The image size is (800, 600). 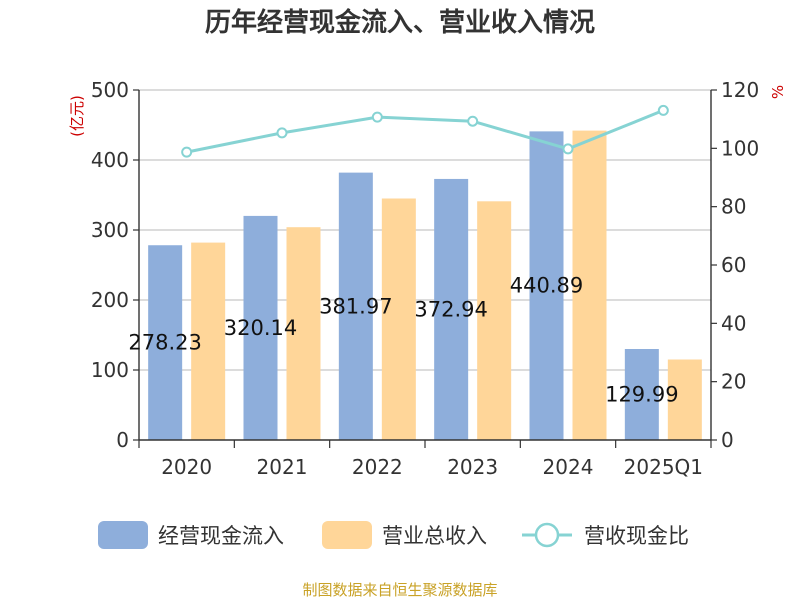 I want to click on data-label: 278.23, so click(x=164, y=343).